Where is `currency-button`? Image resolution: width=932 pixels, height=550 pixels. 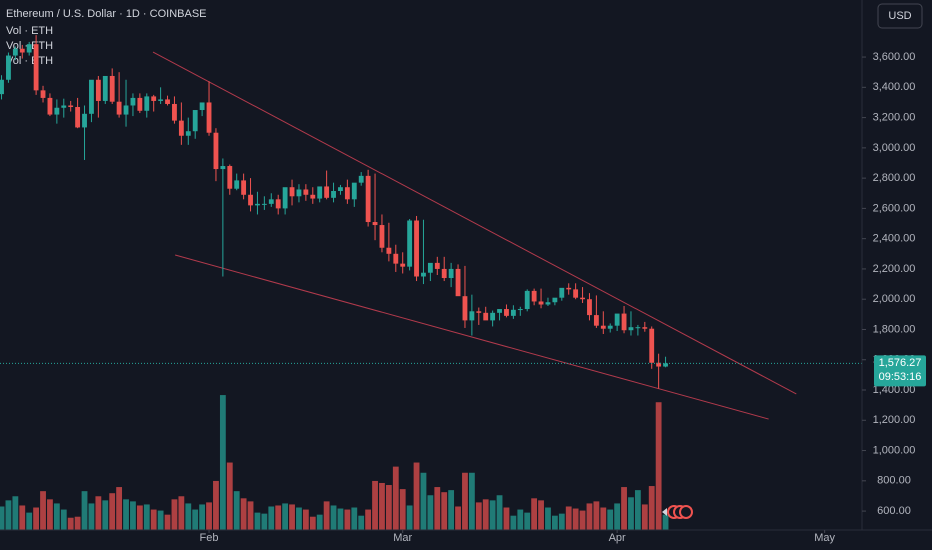 currency-button is located at coordinates (900, 16).